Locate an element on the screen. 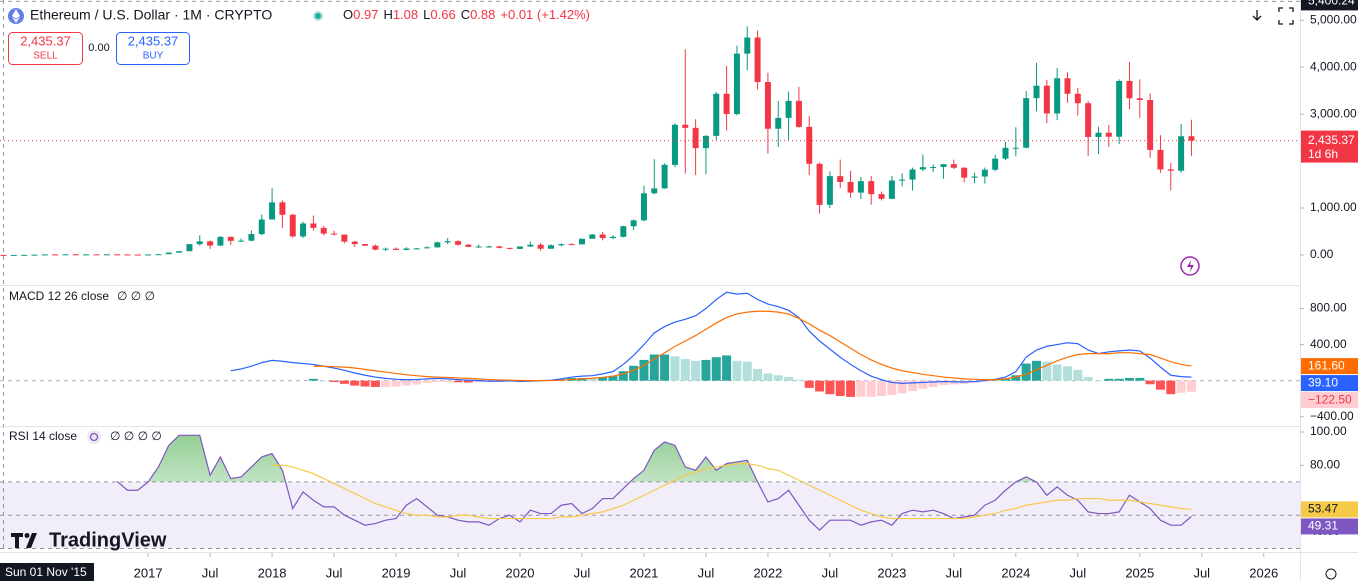 The width and height of the screenshot is (1358, 581). crosshair-date-box is located at coordinates (47, 572).